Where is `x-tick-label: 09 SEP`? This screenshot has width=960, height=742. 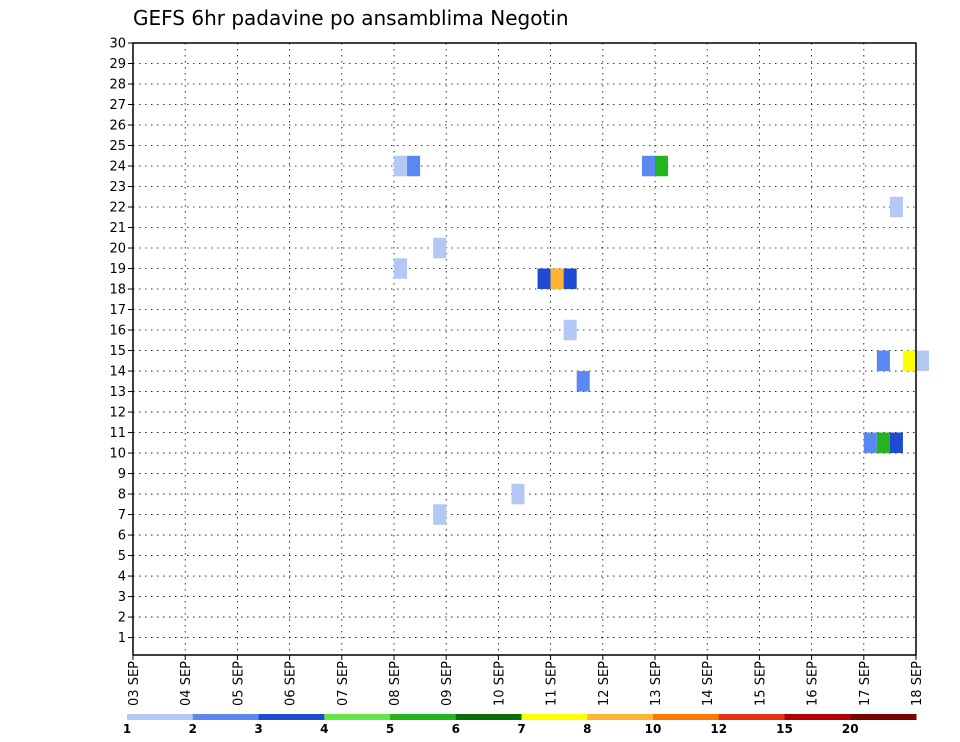
x-tick-label: 09 SEP is located at coordinates (447, 683).